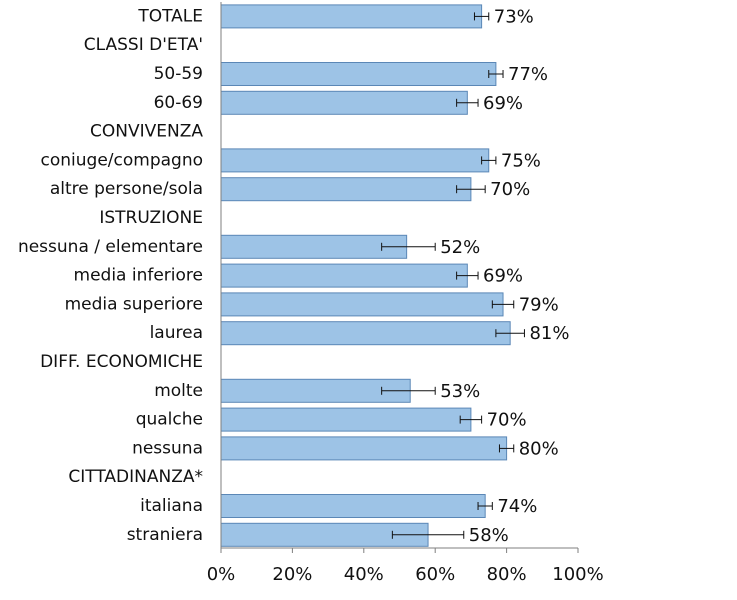 Image resolution: width=737 pixels, height=600 pixels. What do you see at coordinates (110, 247) in the screenshot?
I see `category-label: nessuna / elementare` at bounding box center [110, 247].